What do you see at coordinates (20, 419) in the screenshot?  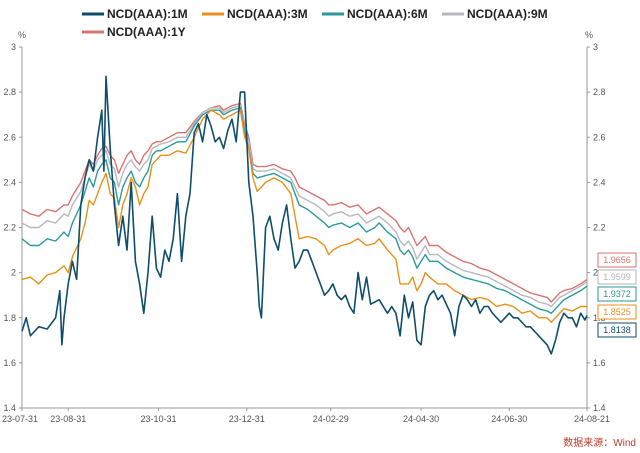 I see `x-tick-label: 23-07-31` at bounding box center [20, 419].